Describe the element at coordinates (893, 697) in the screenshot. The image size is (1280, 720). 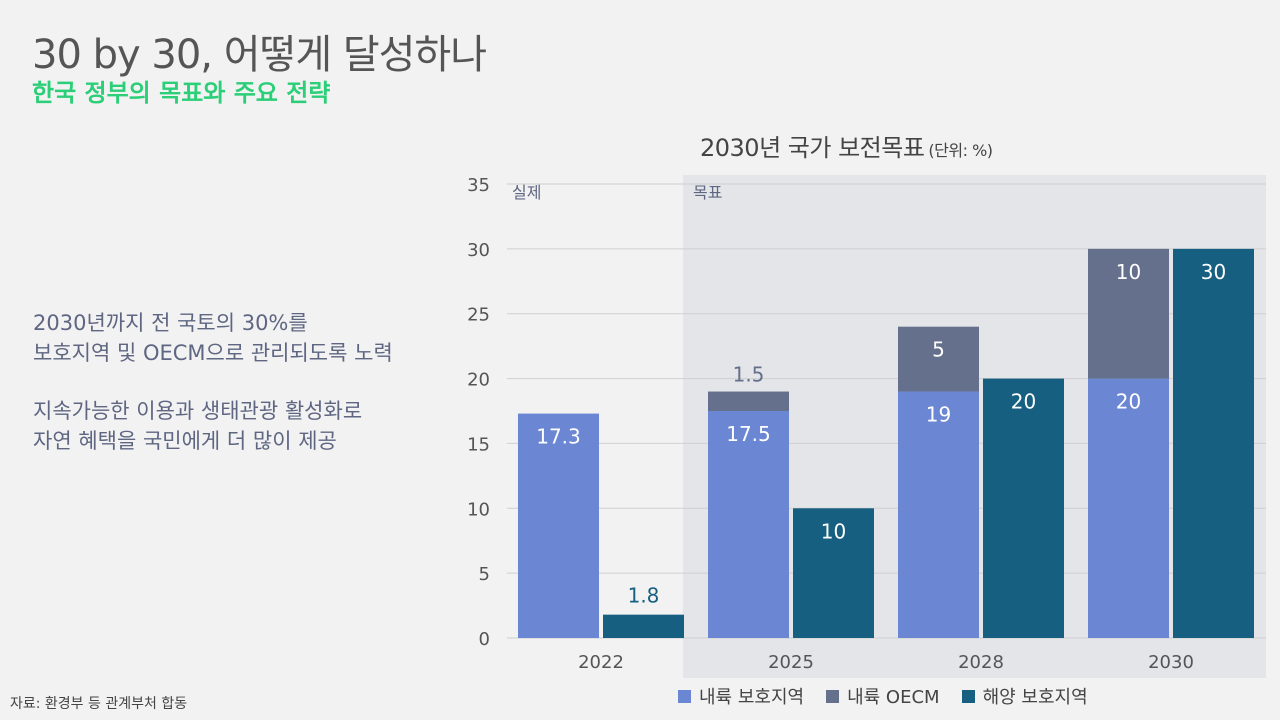
I see `legend-label: 내륙 OECM` at that location.